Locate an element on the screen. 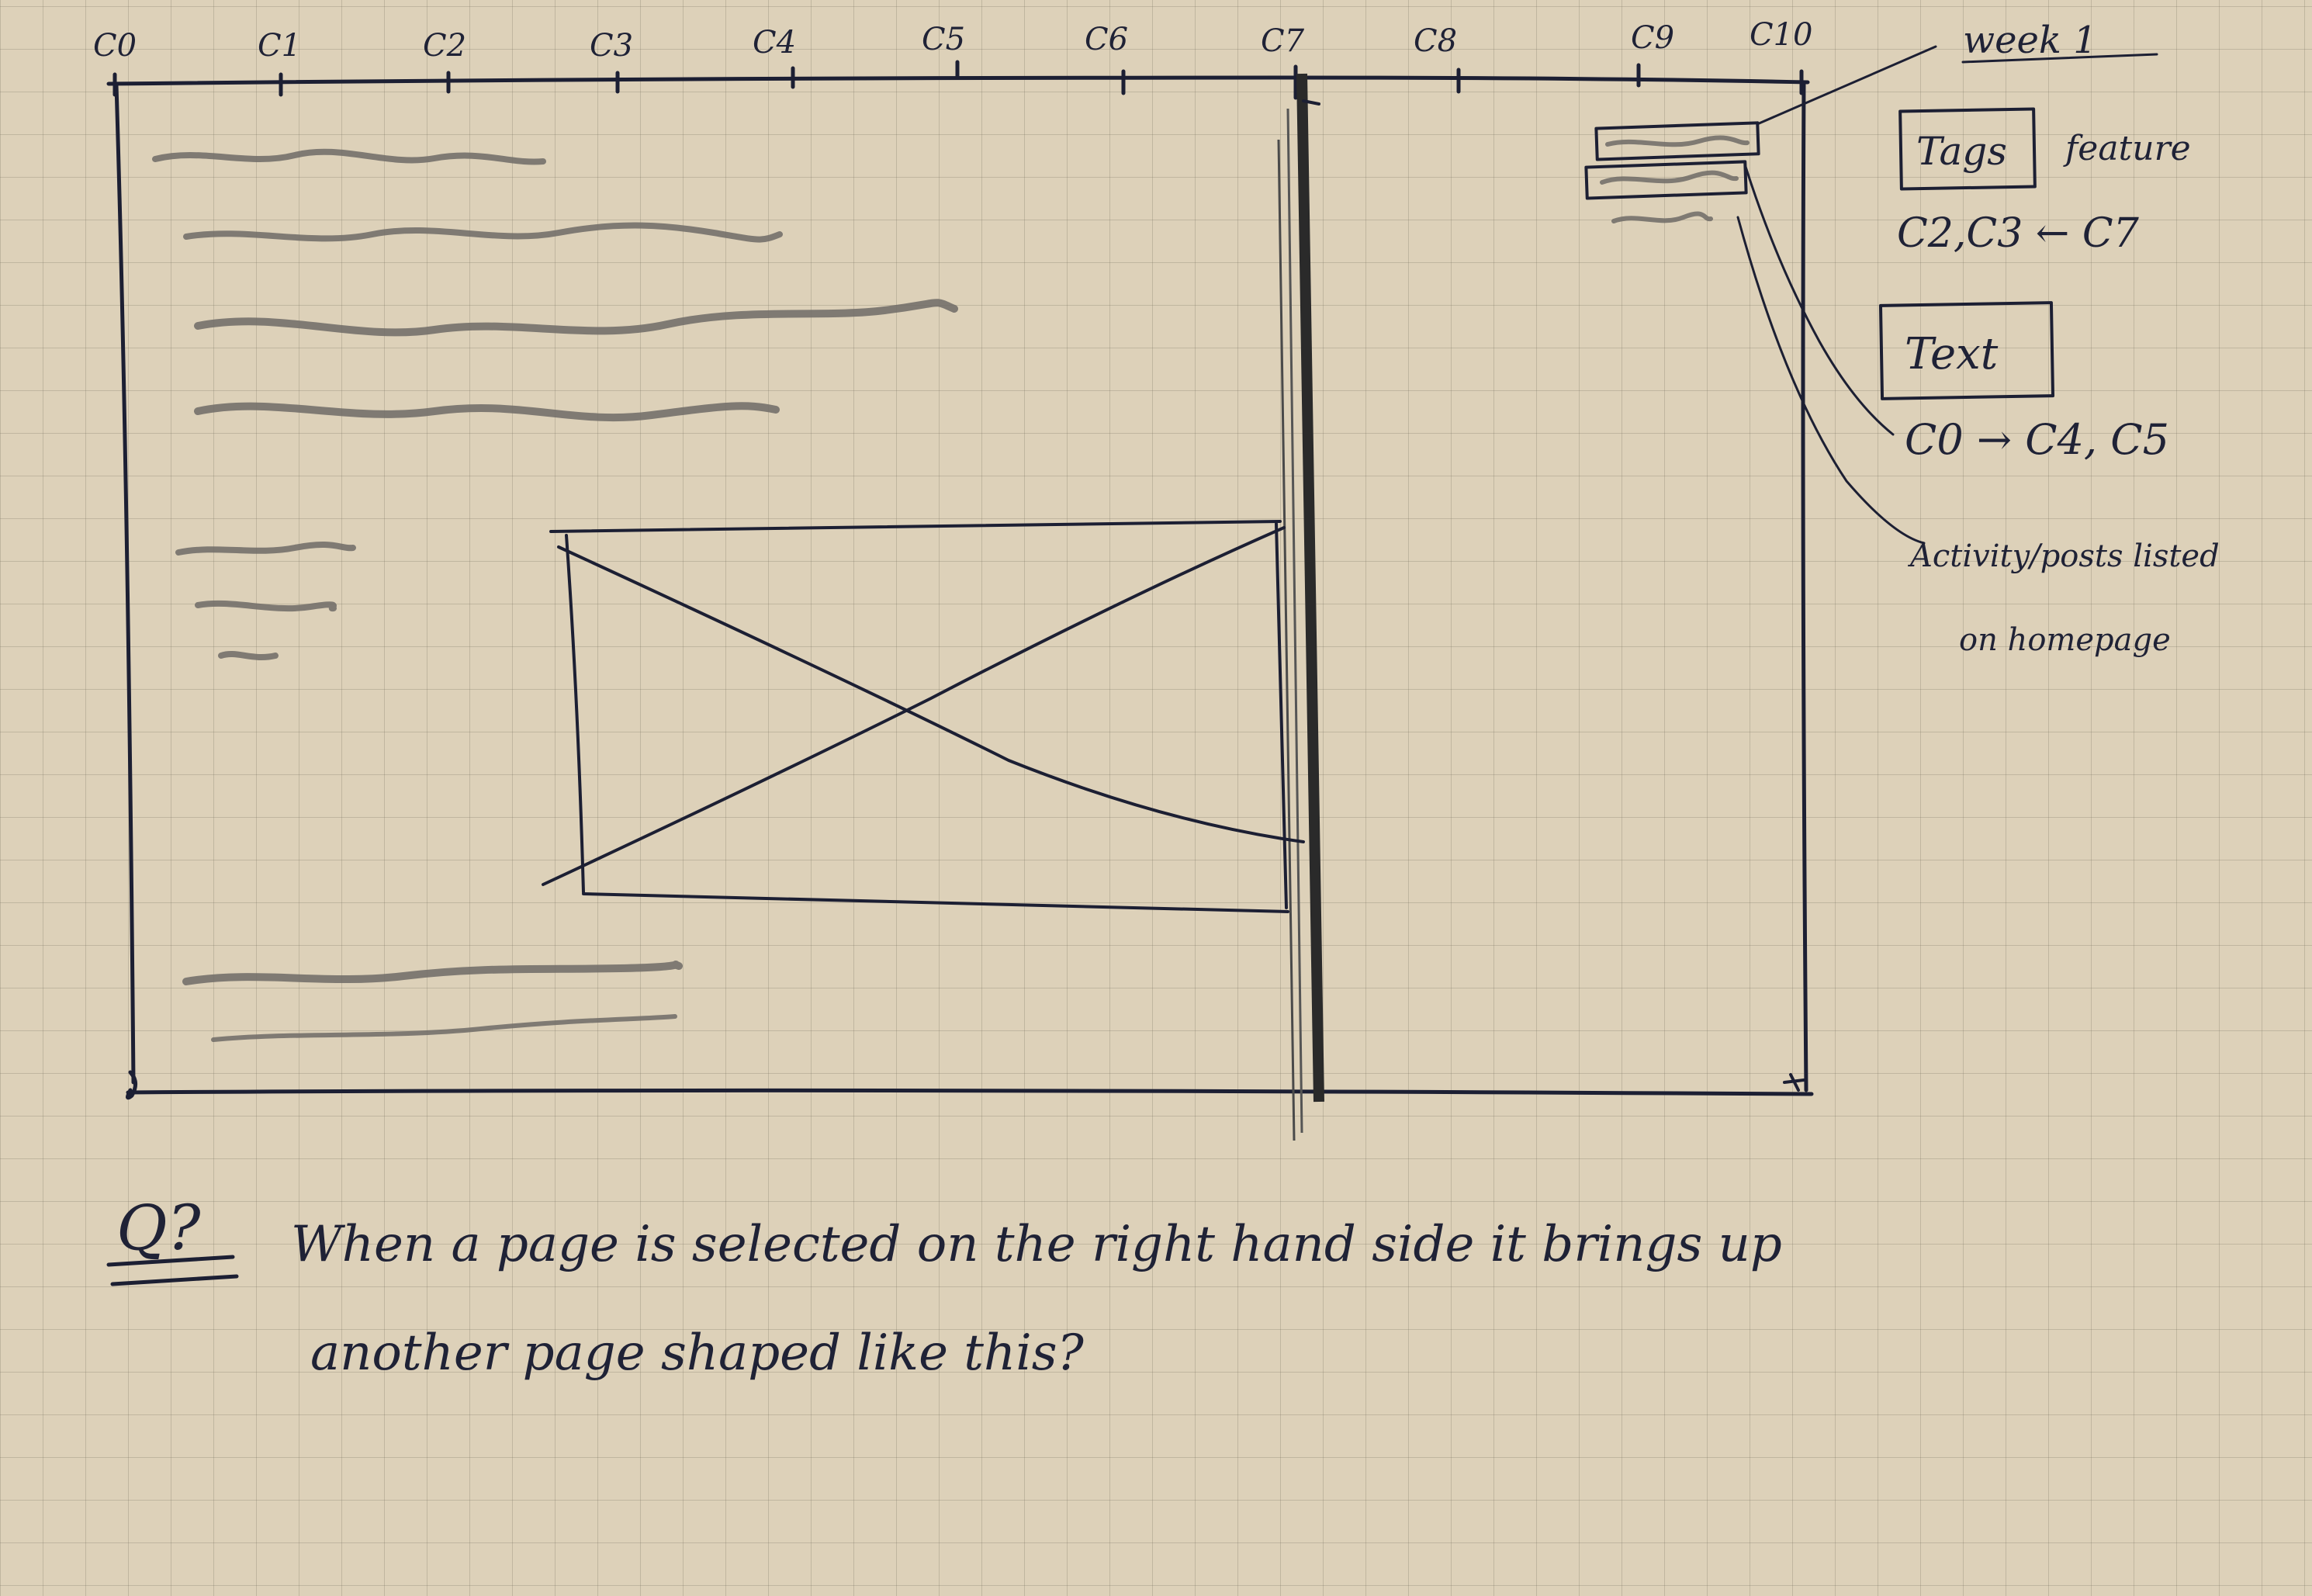  column-label-c5: C5 is located at coordinates (944, 39).